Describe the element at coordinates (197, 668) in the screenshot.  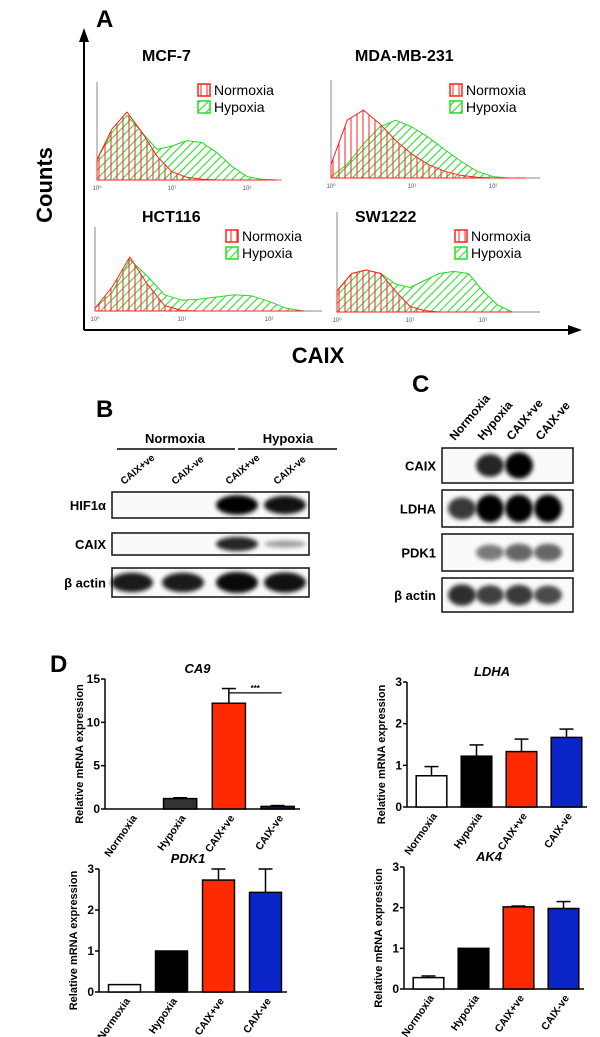
I see `chart-title: CA9` at that location.